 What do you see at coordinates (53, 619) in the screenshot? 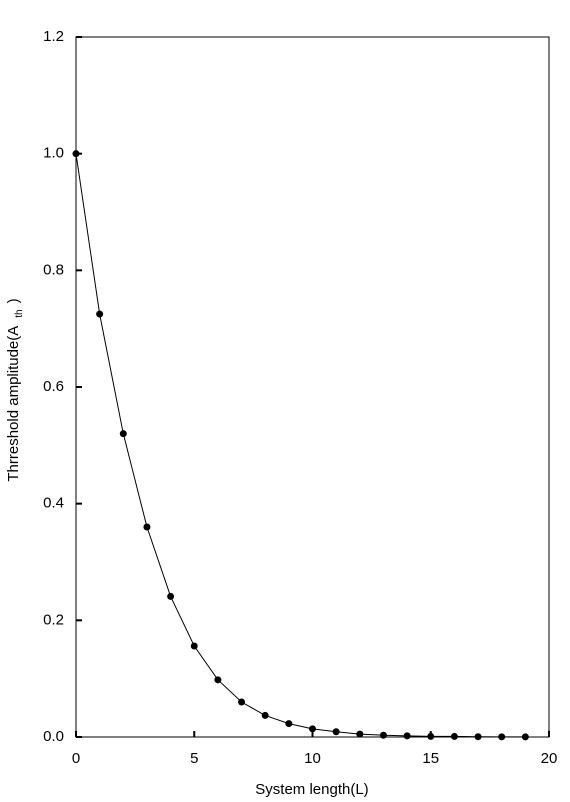
I see `y-tick-label: 0.2` at bounding box center [53, 619].